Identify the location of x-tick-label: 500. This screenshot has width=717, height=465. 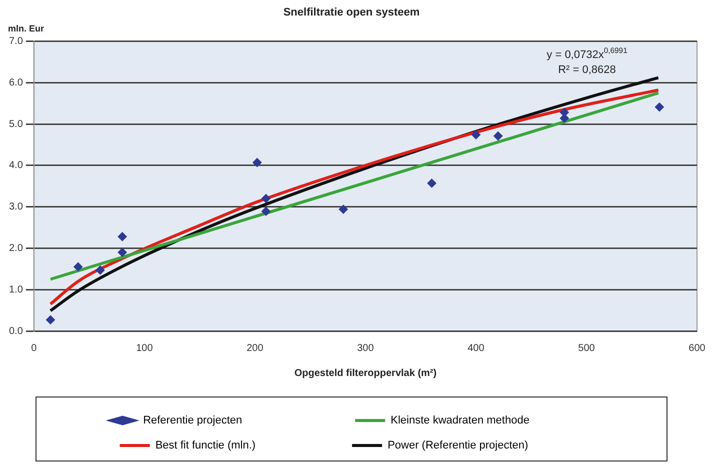
(587, 348).